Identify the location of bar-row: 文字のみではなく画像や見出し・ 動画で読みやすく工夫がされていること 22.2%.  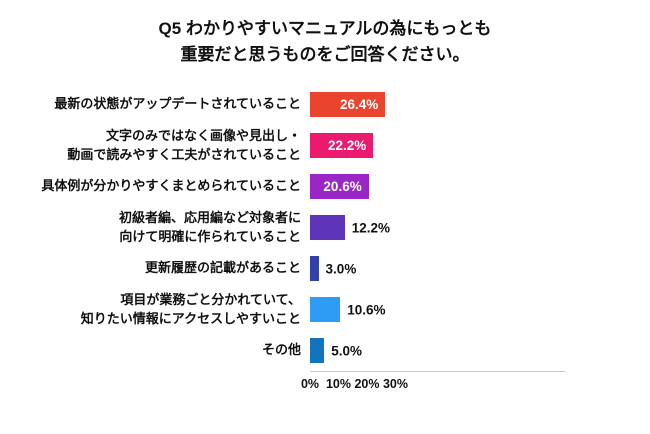
(325, 145).